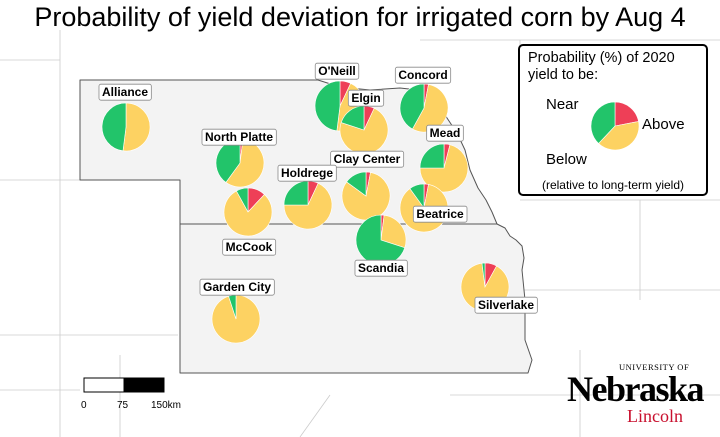 This screenshot has width=720, height=437. I want to click on label-o-neill: O'Neill, so click(337, 71).